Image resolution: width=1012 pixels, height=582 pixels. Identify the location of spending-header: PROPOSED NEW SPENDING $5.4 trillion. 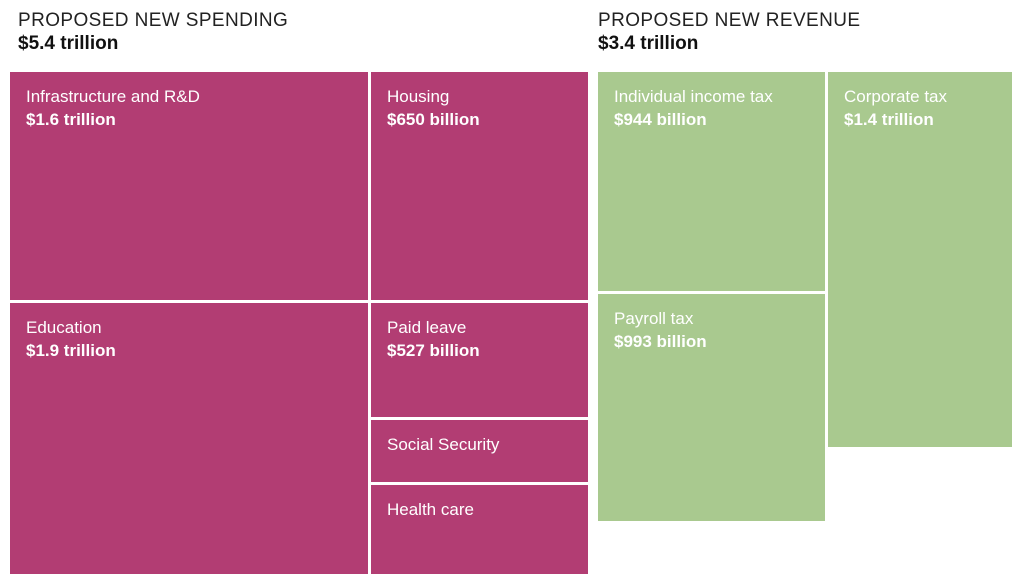
(153, 33).